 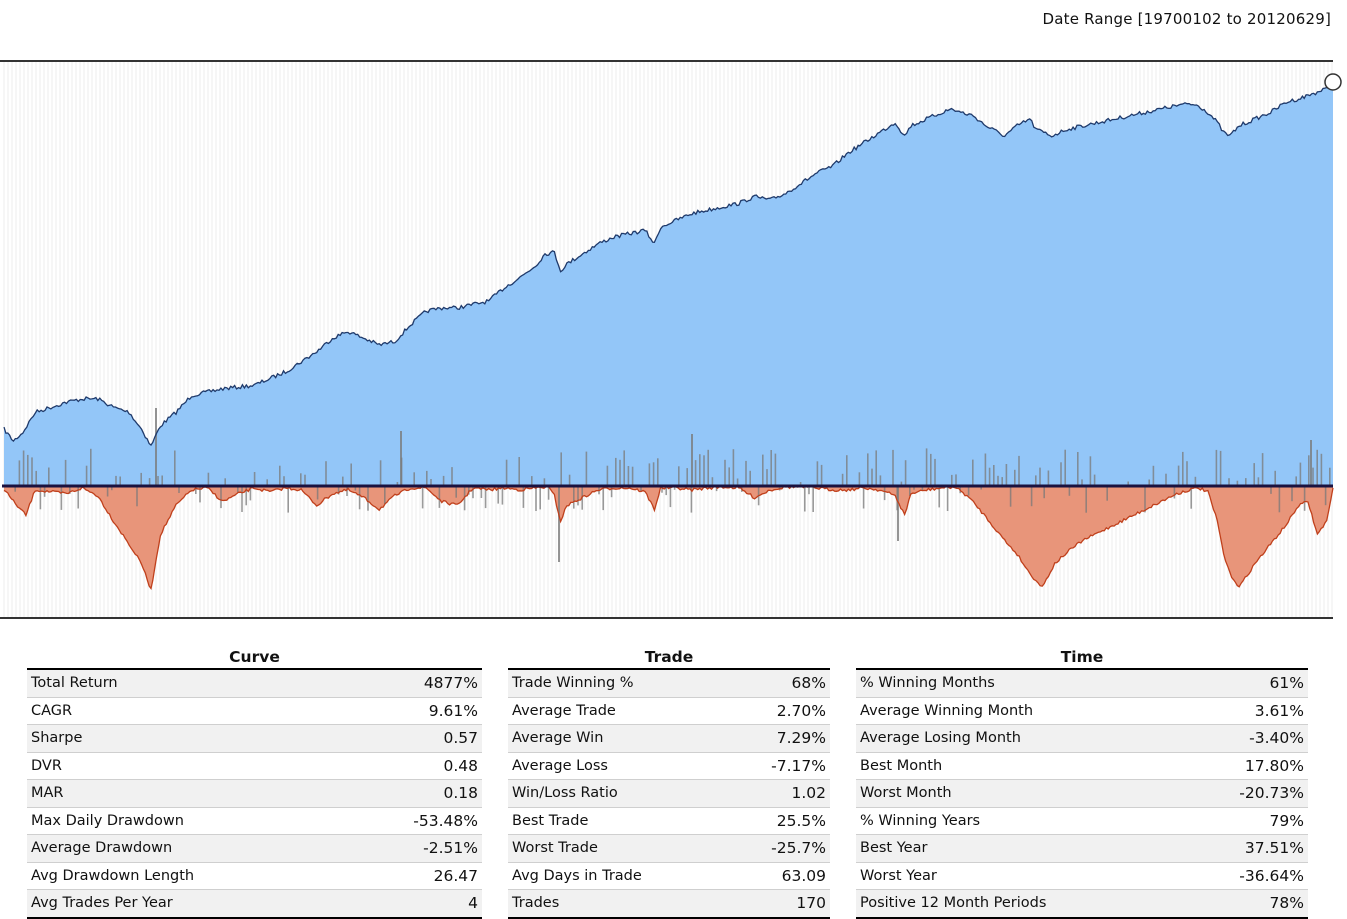 I want to click on trade-row: Trades 170, so click(x=669, y=904).